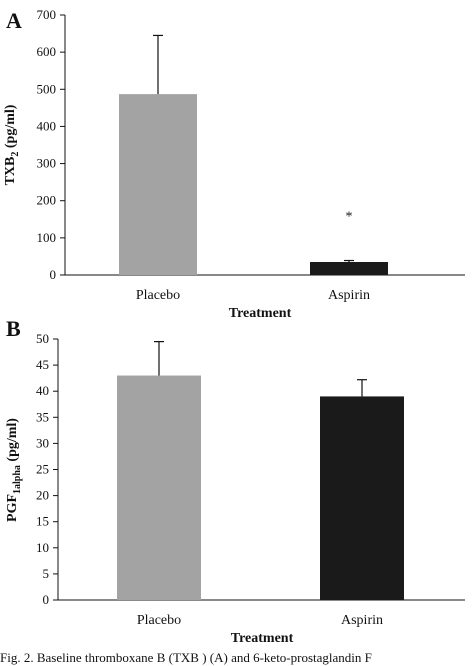 The height and width of the screenshot is (666, 474). What do you see at coordinates (159, 487) in the screenshot?
I see `bar-b-placebo` at bounding box center [159, 487].